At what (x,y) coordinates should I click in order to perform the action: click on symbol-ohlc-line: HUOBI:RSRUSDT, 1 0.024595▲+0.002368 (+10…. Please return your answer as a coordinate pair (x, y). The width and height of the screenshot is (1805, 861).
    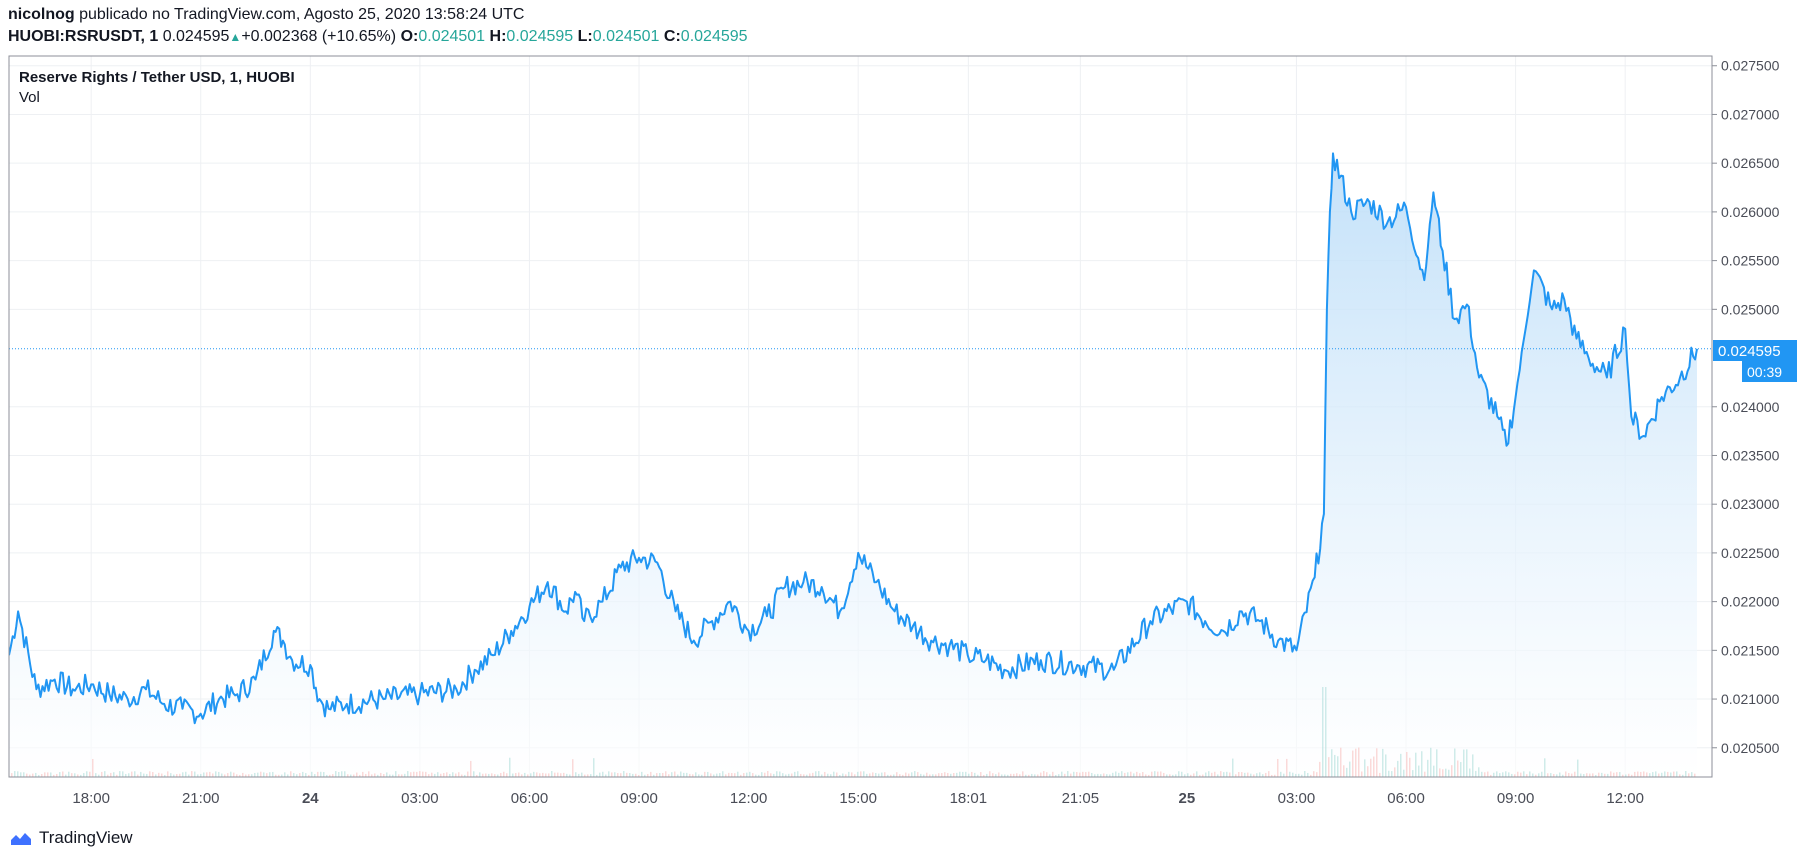
    Looking at the image, I should click on (378, 37).